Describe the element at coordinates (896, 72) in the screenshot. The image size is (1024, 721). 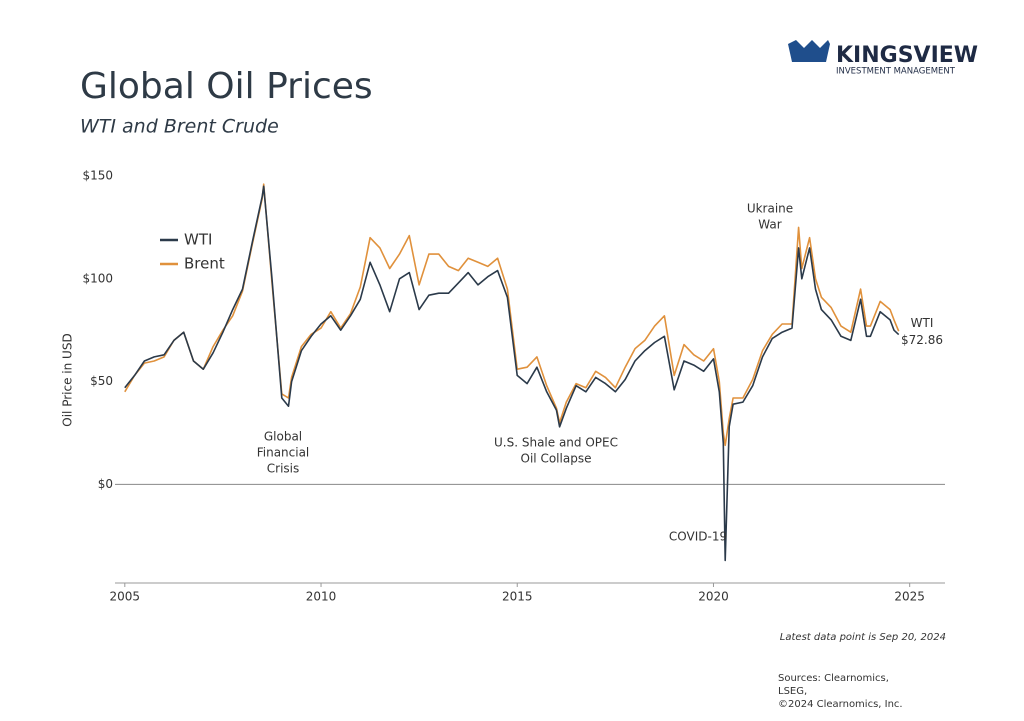
I see `brand-sub: INVESTMENT MANAGEMENT` at that location.